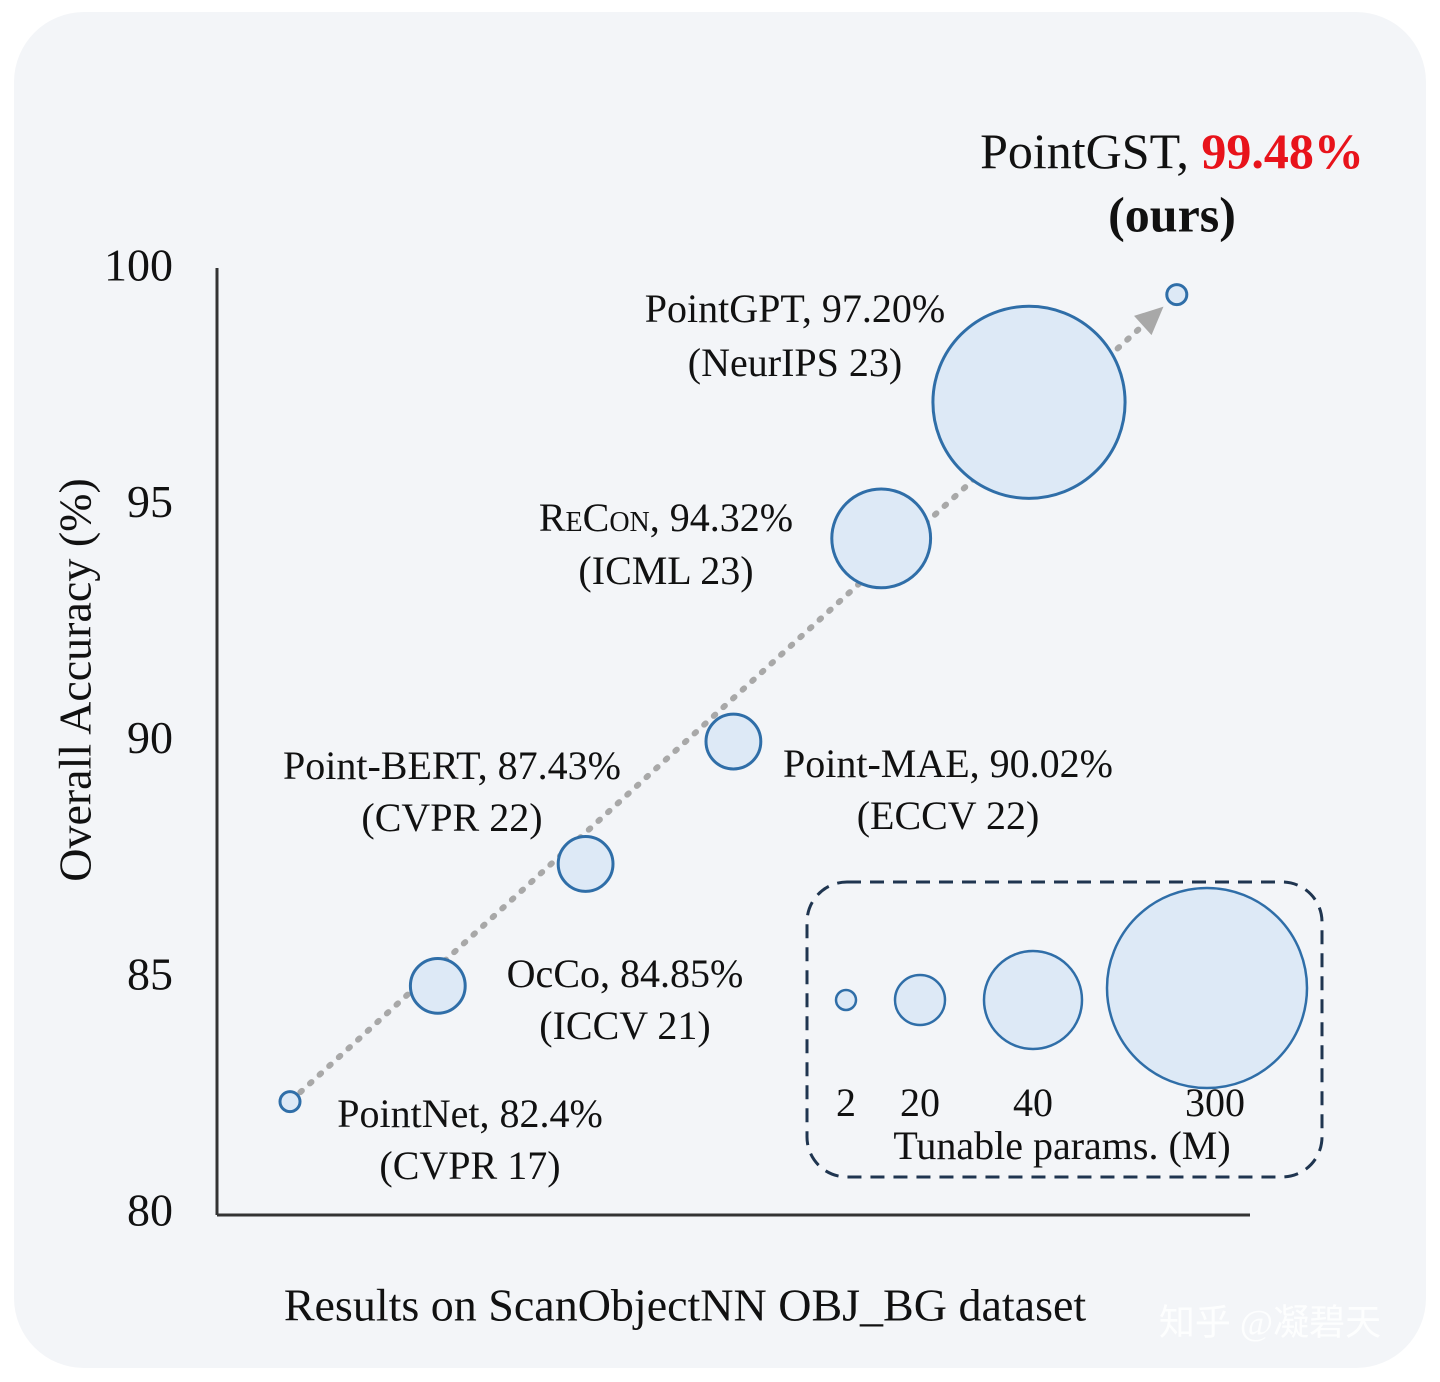 The width and height of the screenshot is (1440, 1382). What do you see at coordinates (1051, 763) in the screenshot?
I see `value-label: 90.02%` at bounding box center [1051, 763].